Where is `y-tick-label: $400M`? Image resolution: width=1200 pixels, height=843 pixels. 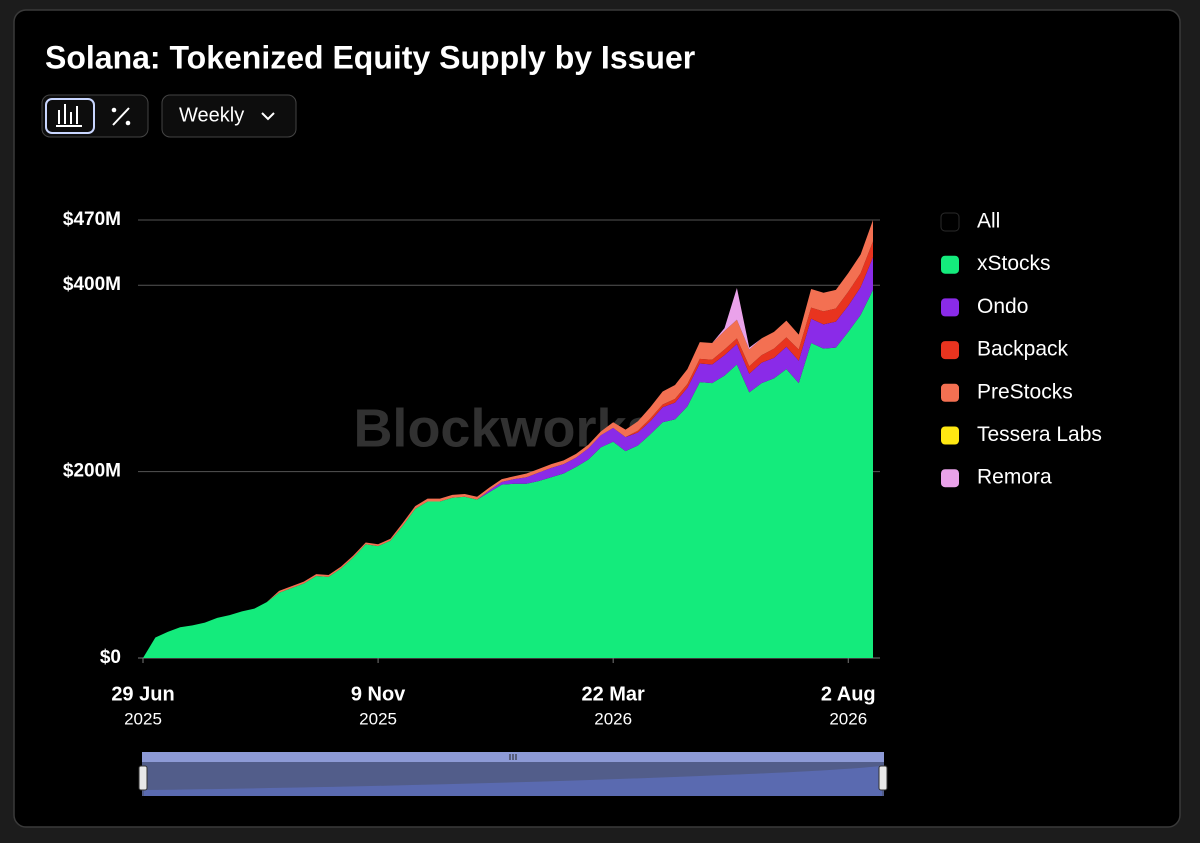 y-tick-label: $400M is located at coordinates (92, 284).